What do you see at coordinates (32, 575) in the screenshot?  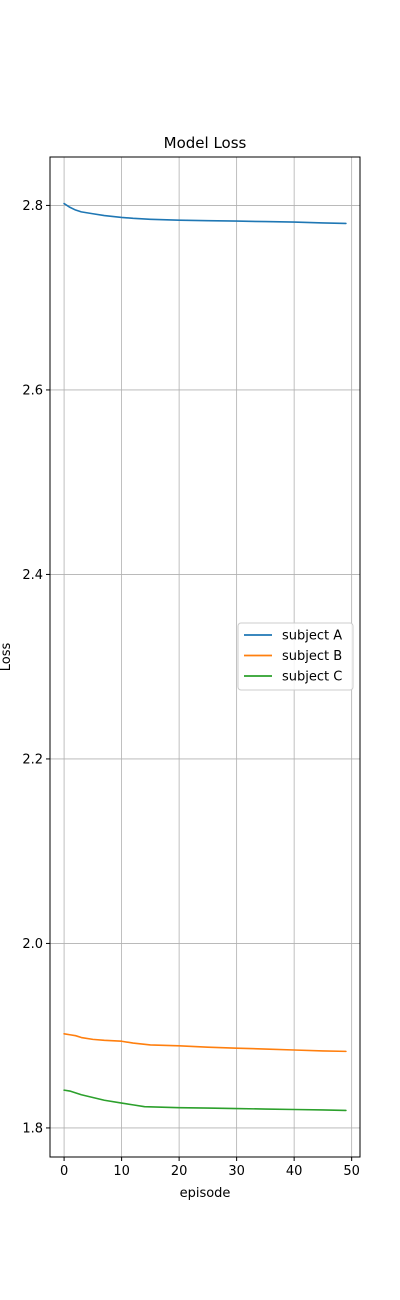 I see `y-tick-label: 2.4` at bounding box center [32, 575].